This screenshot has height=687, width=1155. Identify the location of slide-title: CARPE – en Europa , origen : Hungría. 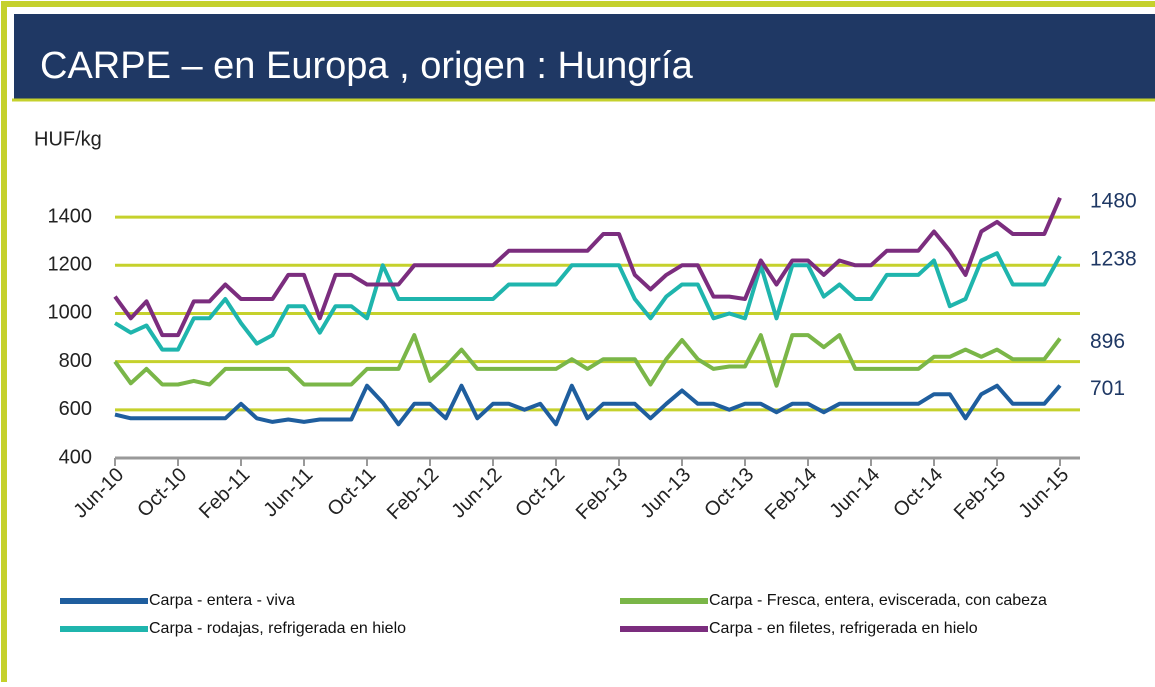
(367, 66).